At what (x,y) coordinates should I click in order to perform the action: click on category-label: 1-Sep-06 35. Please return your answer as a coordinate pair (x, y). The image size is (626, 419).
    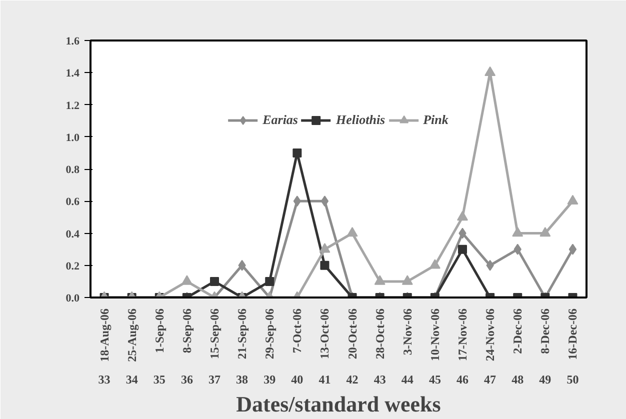
    Looking at the image, I should click on (159, 347).